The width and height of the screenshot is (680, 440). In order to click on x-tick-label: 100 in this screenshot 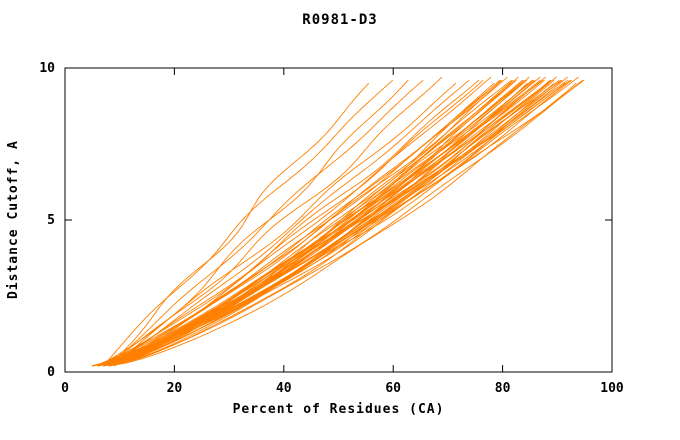, I will do `click(612, 388)`.